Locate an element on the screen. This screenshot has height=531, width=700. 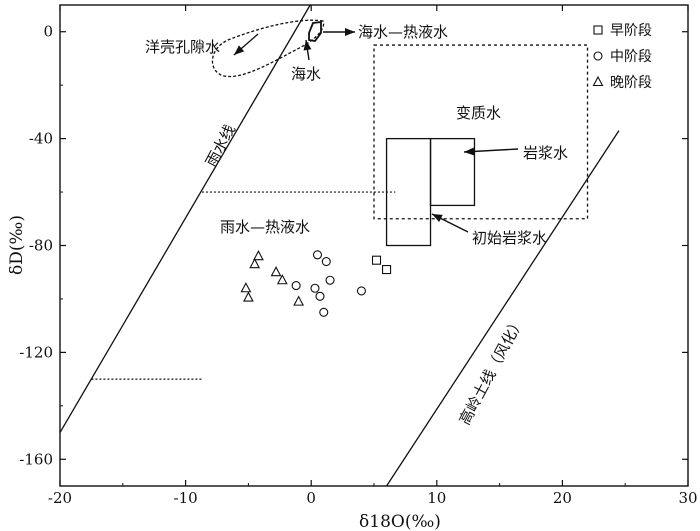
x-axis-title: δ18O(‰) is located at coordinates (400, 521).